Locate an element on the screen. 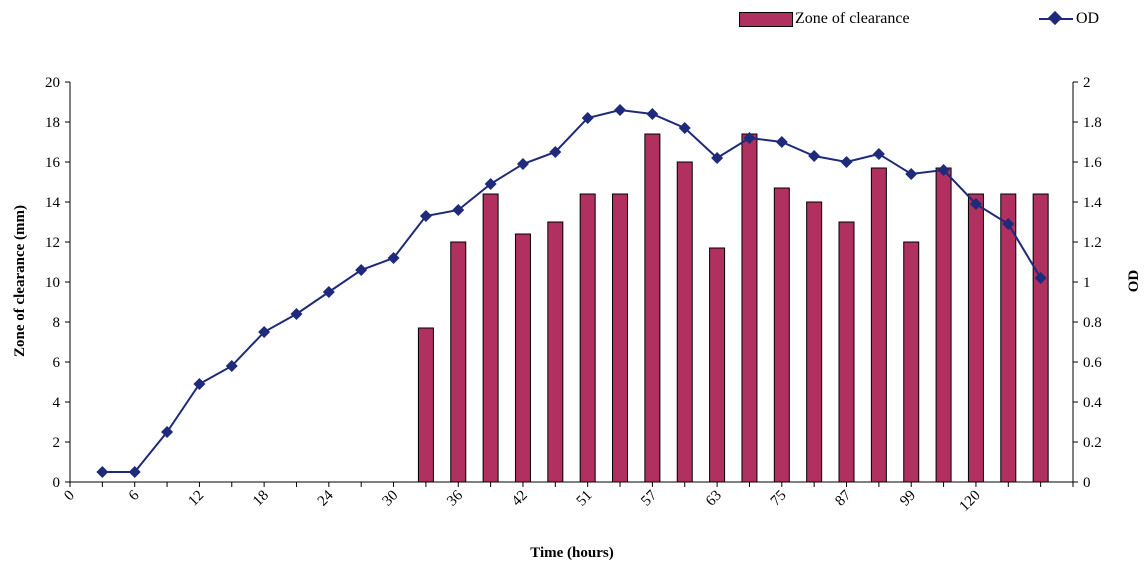  x-tick-label: 42 is located at coordinates (520, 499).